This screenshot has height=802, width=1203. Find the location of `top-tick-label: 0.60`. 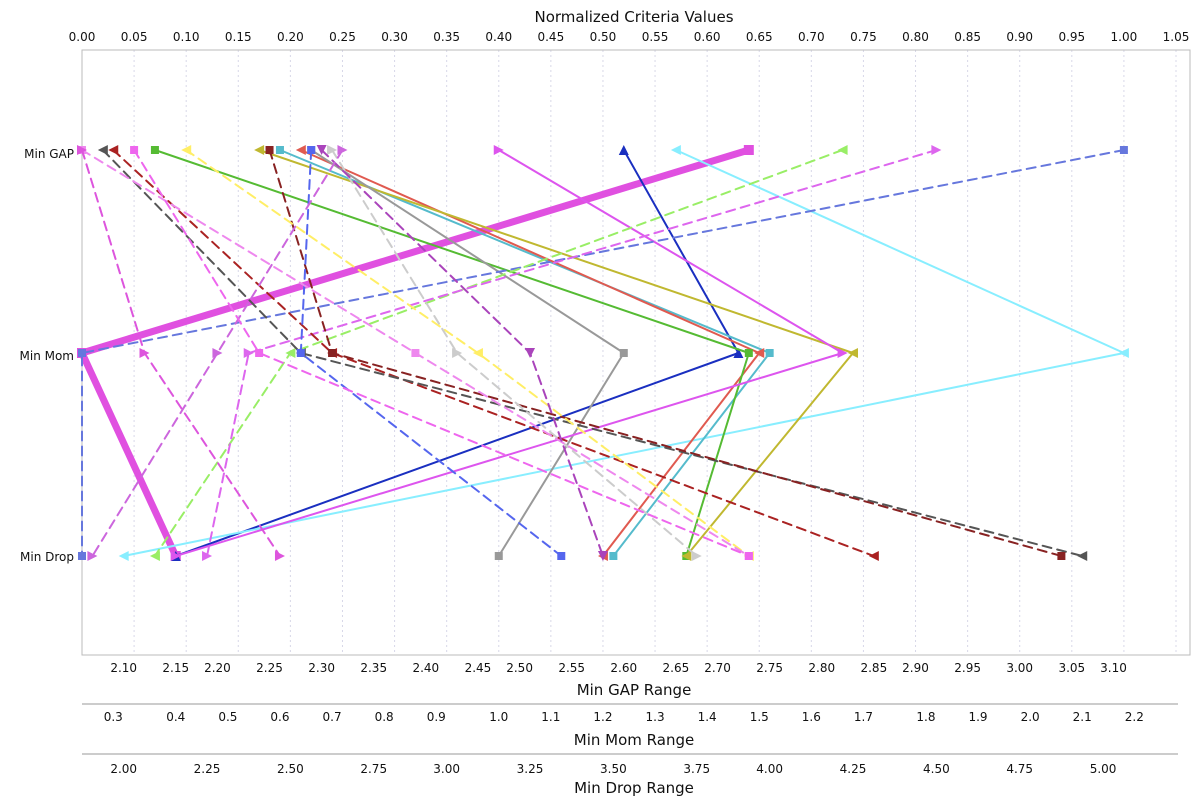

top-tick-label: 0.60 is located at coordinates (707, 37).